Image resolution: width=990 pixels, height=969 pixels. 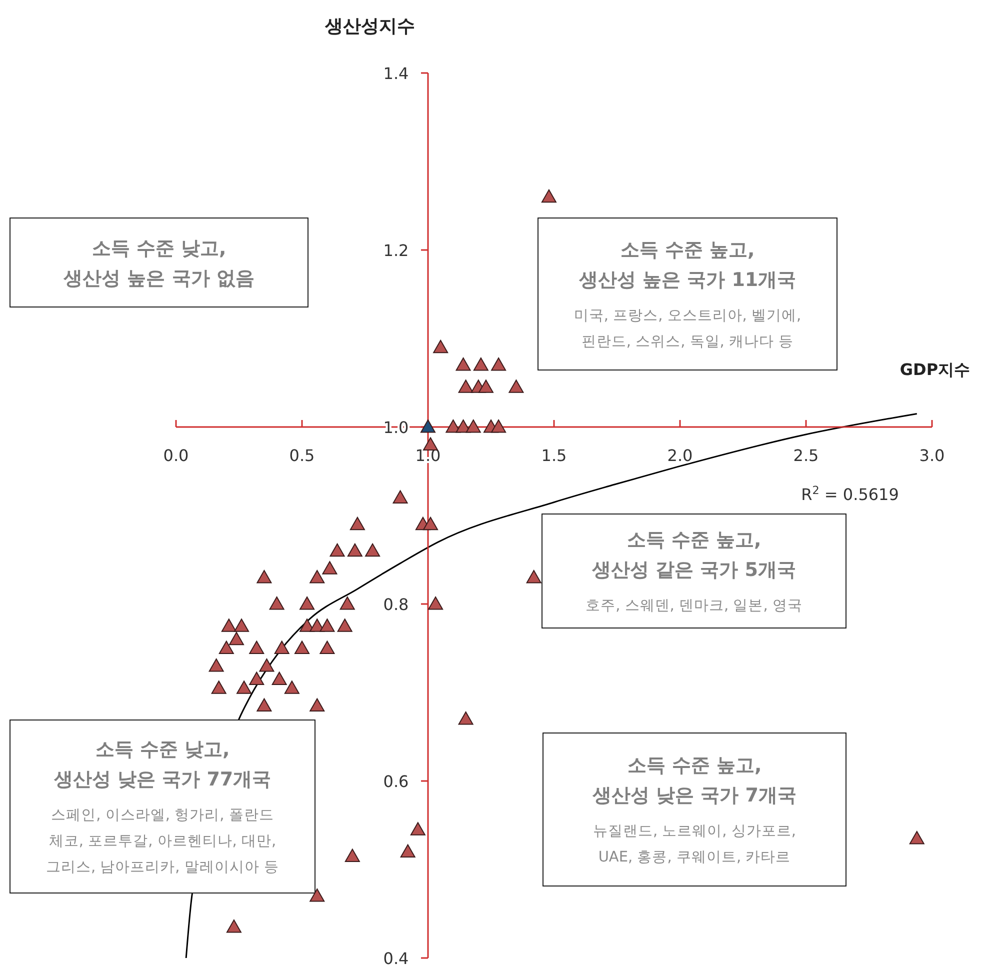 What do you see at coordinates (850, 494) in the screenshot?
I see `annotation: R$^{2}$ = 0.5619` at bounding box center [850, 494].